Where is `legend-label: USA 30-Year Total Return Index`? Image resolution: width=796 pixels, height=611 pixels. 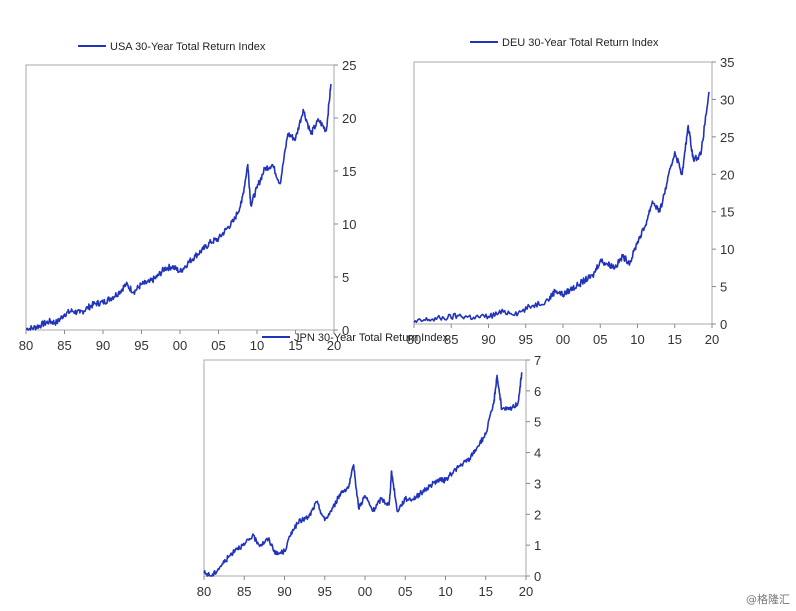
legend-label: USA 30-Year Total Return Index is located at coordinates (188, 47).